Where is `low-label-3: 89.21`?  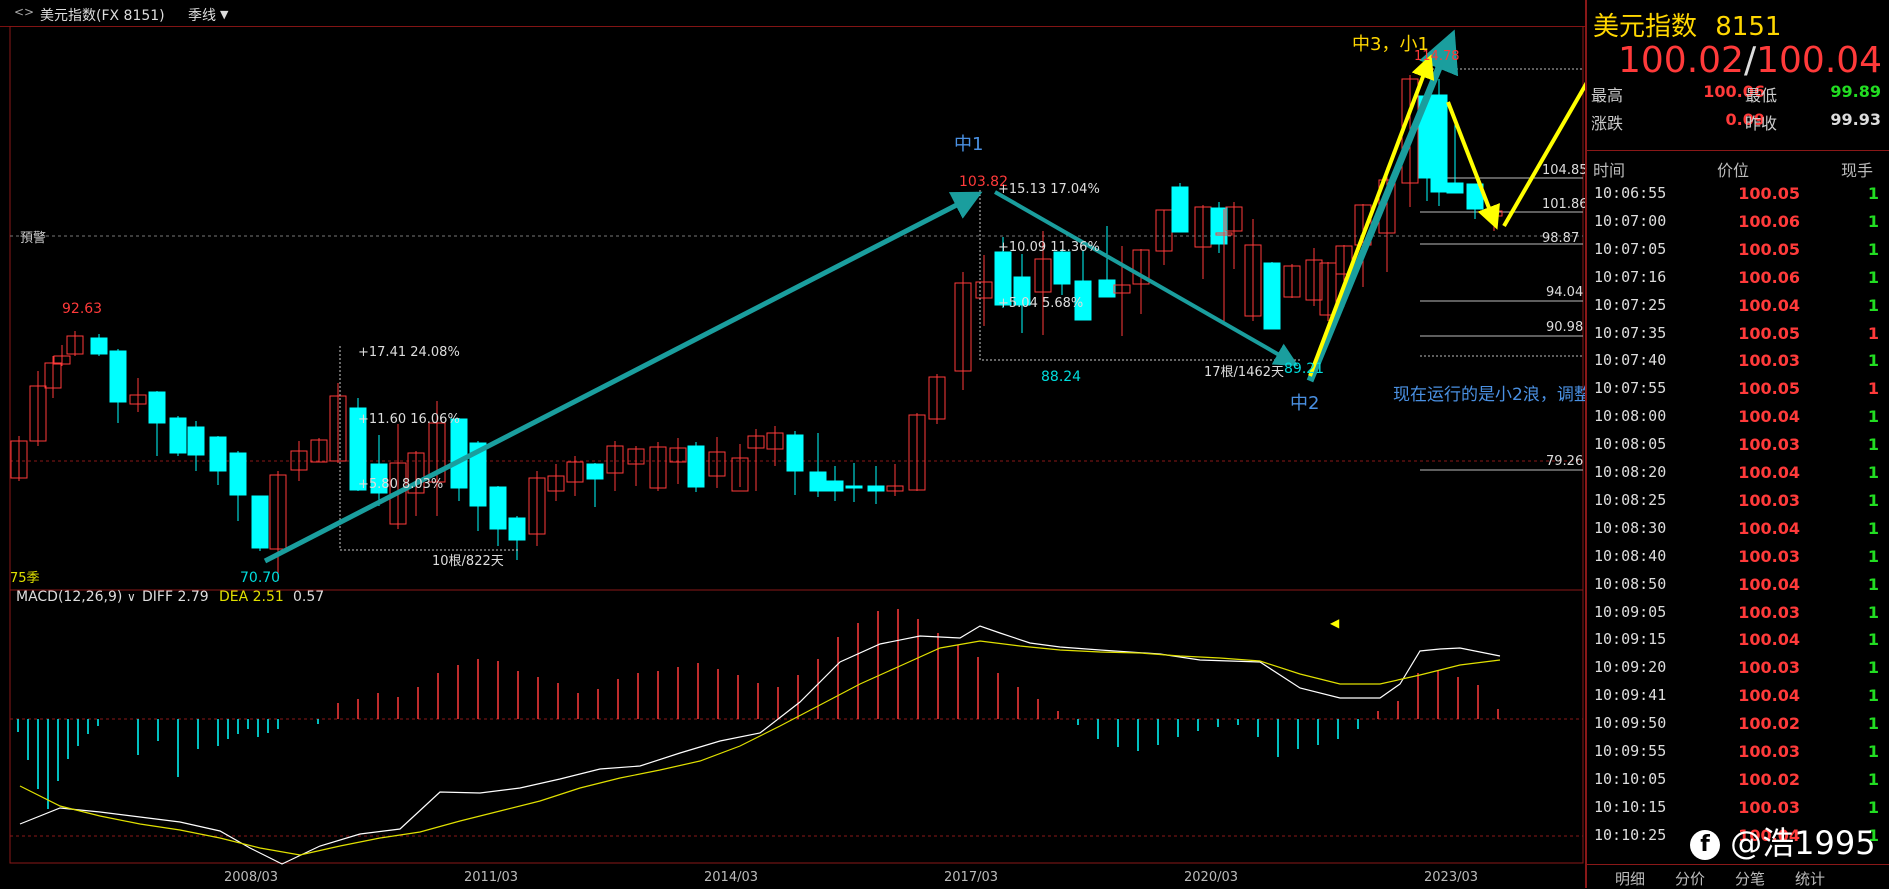
low-label-3: 89.21 is located at coordinates (1304, 369).